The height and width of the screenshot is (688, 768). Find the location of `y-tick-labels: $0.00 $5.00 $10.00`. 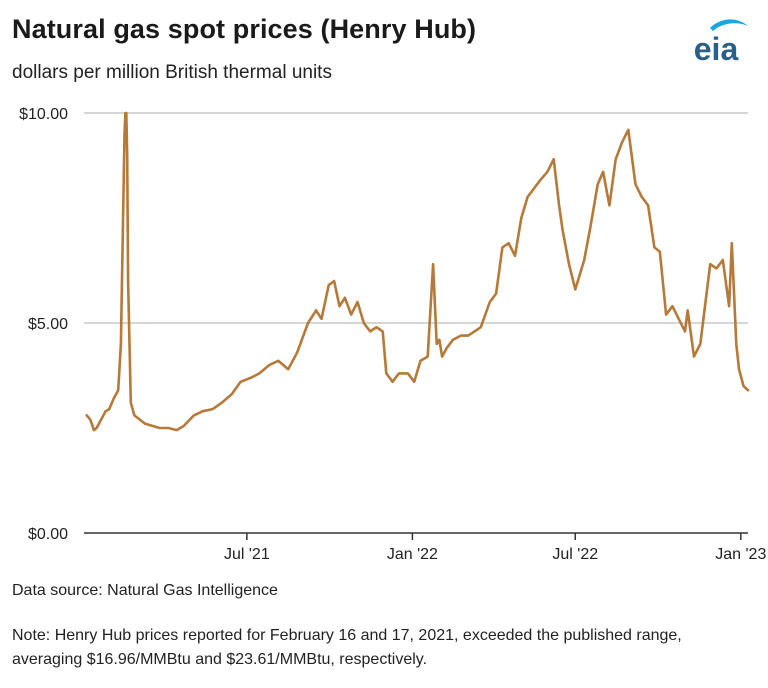

y-tick-labels: $0.00 $5.00 $10.00 is located at coordinates (43, 324).